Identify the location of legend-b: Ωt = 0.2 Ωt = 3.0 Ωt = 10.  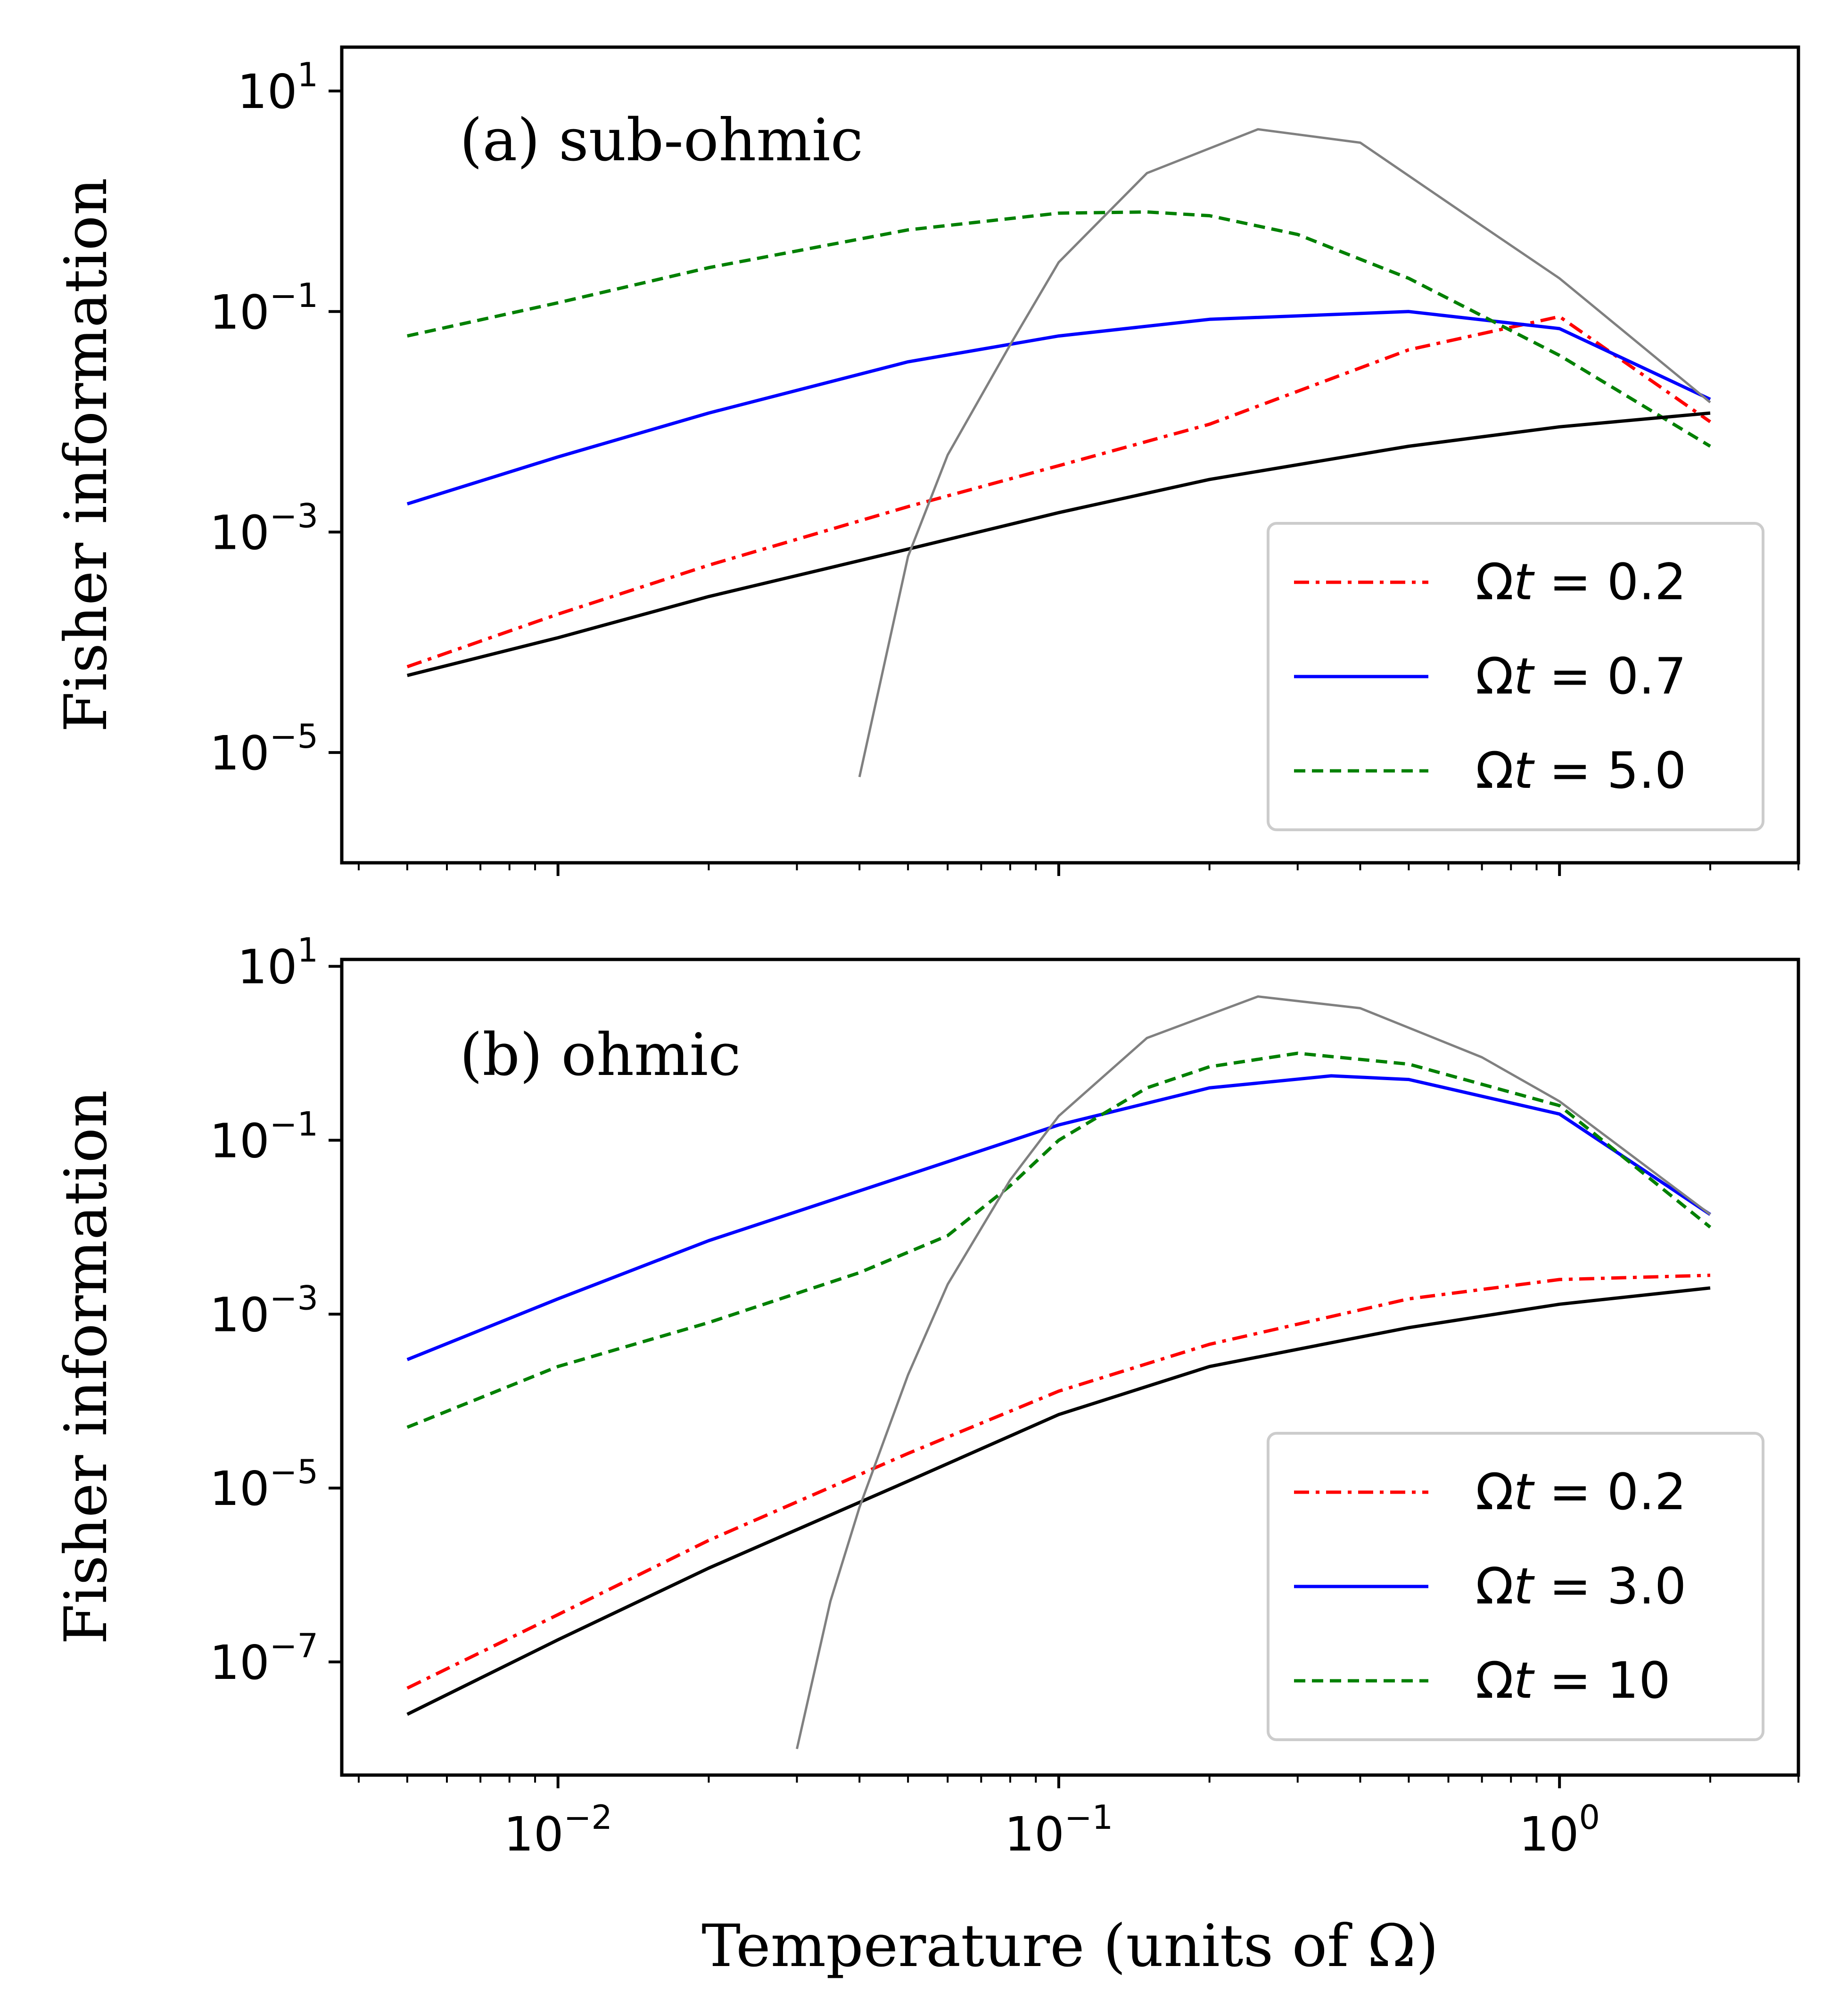
(1515, 1586).